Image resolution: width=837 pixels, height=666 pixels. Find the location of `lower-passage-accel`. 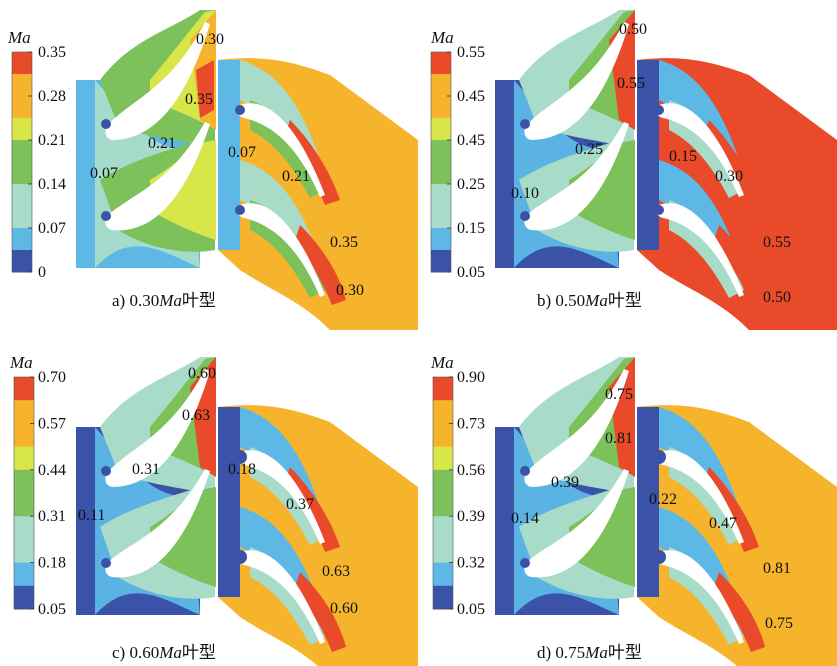

lower-passage-accel is located at coordinates (183, 537).